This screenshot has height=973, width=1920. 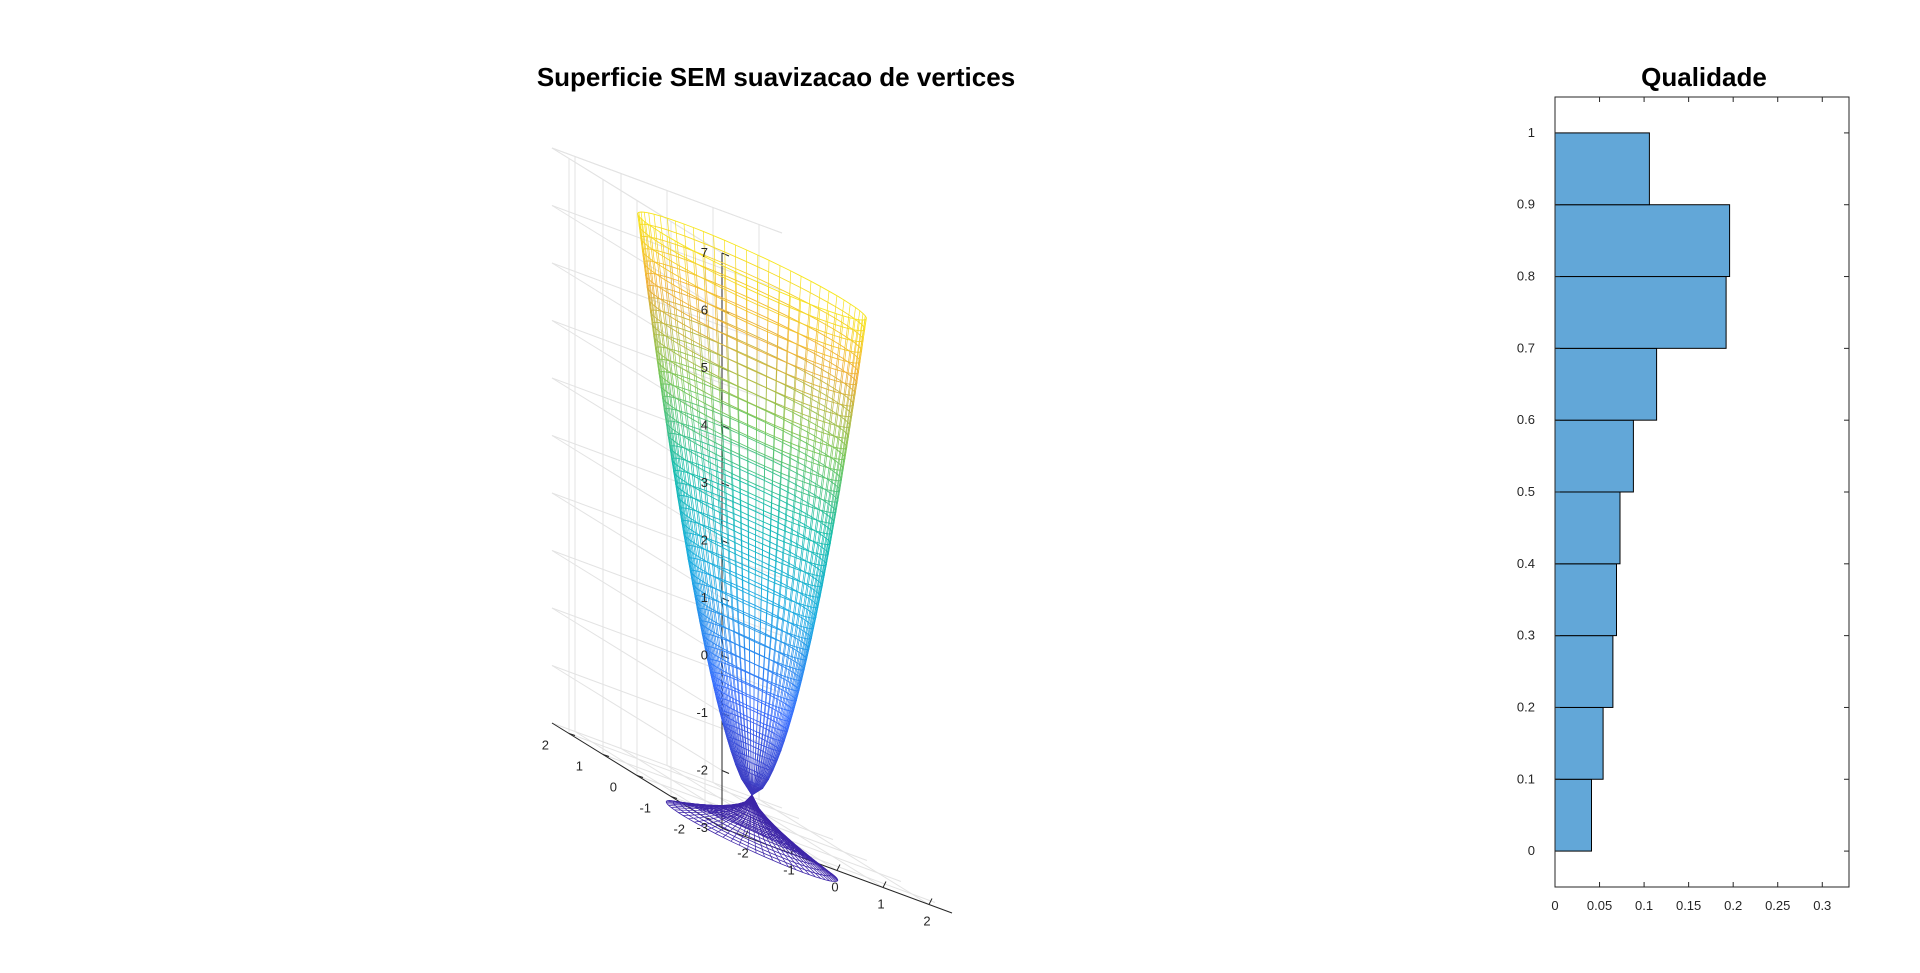 I want to click on y-tick-label: 0.4, so click(x=1526, y=563).